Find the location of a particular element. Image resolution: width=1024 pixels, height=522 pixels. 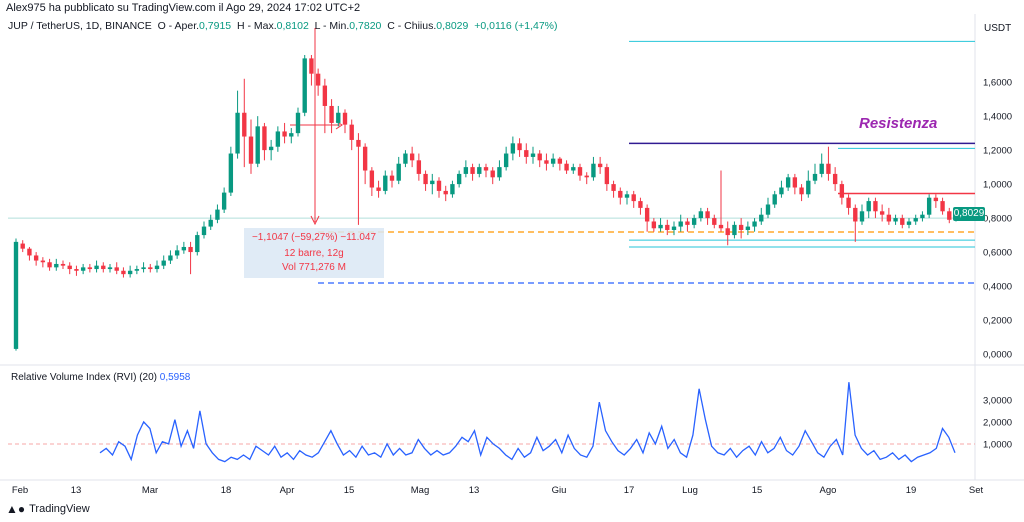

price-tick-label: 1,4000 is located at coordinates (997, 117).